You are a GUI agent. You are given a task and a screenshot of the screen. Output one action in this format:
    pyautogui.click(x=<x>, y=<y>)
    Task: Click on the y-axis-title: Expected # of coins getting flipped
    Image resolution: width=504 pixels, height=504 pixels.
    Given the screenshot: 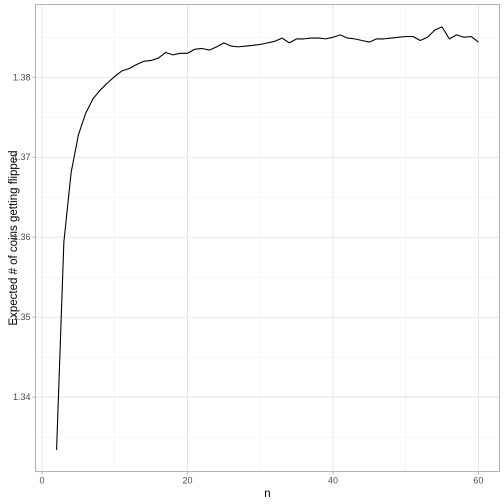 What is the action you would take?
    pyautogui.click(x=14, y=237)
    